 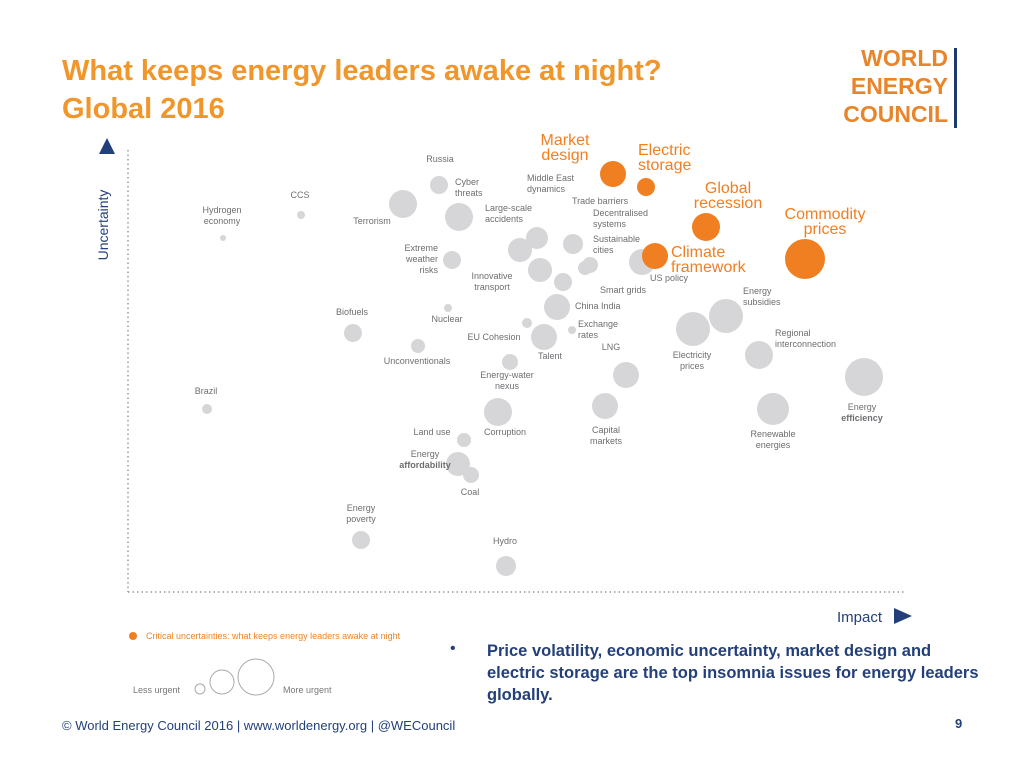 What do you see at coordinates (508, 208) in the screenshot?
I see `issue-label: Large-scale` at bounding box center [508, 208].